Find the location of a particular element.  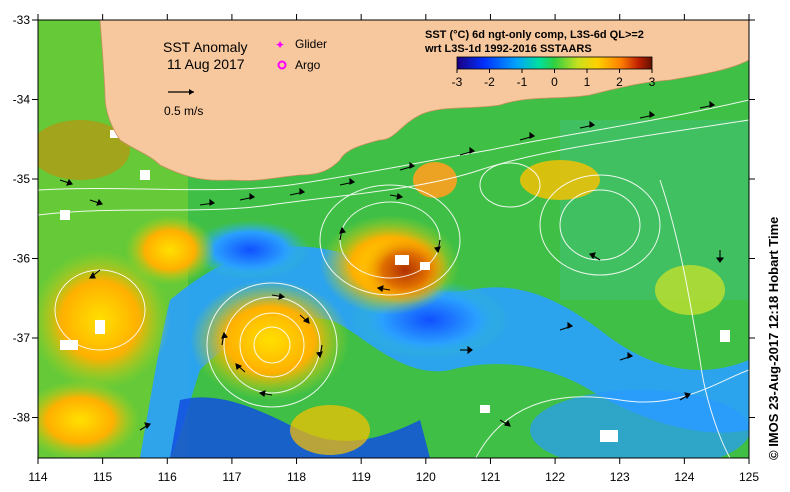

velocity-scale-label: 0.5 m/s is located at coordinates (183, 111).